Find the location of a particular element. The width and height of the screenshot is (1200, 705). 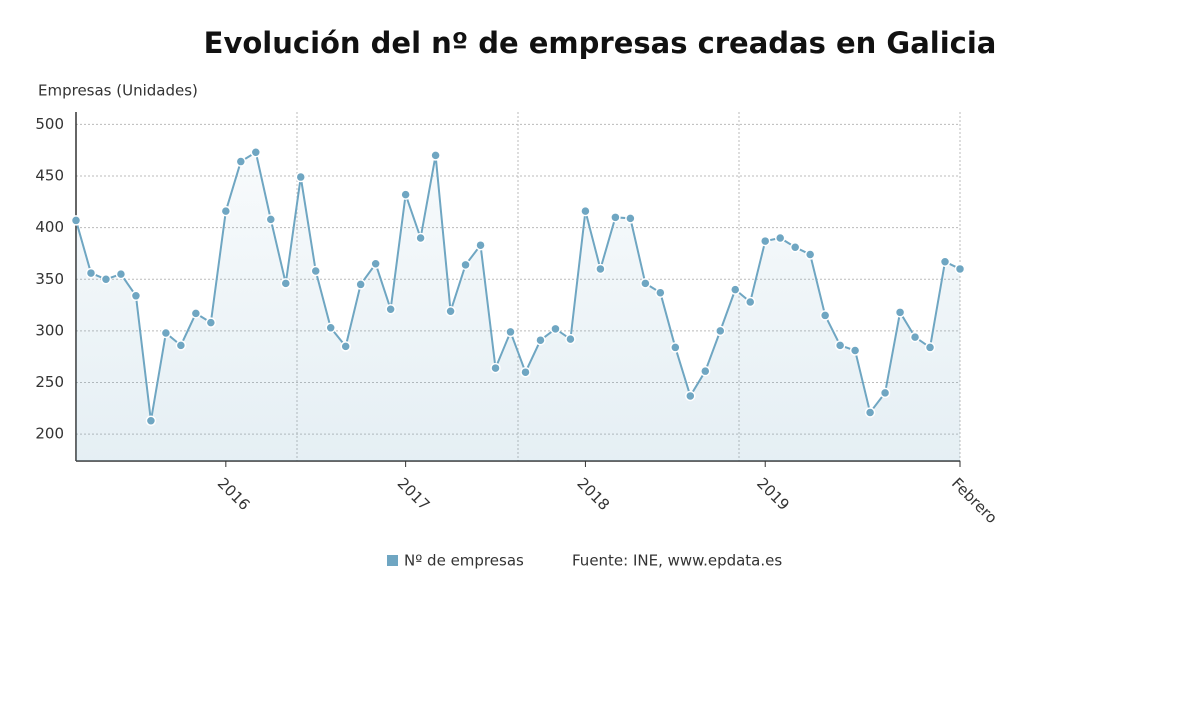

x-tick-label: Febrero is located at coordinates (974, 500).